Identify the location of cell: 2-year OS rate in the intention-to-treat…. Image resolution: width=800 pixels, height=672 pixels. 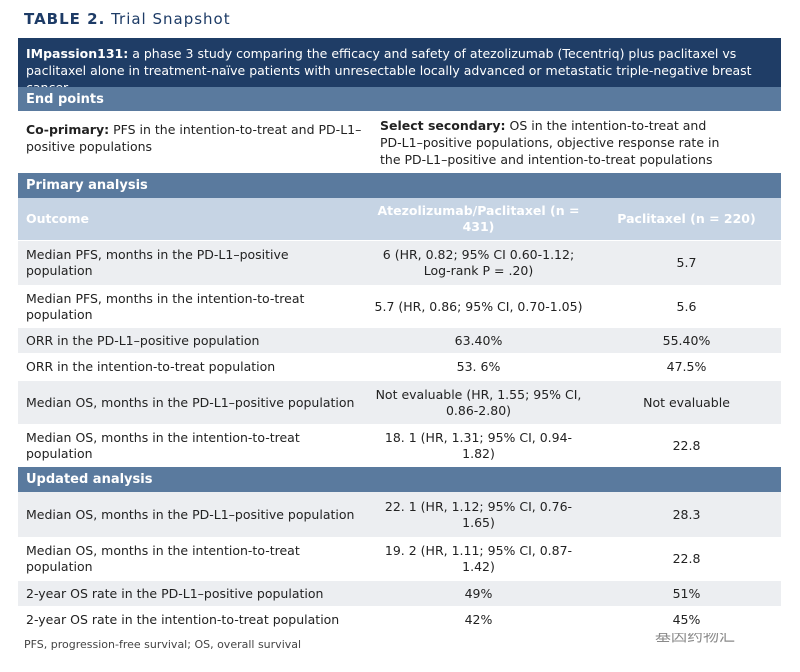
(183, 619).